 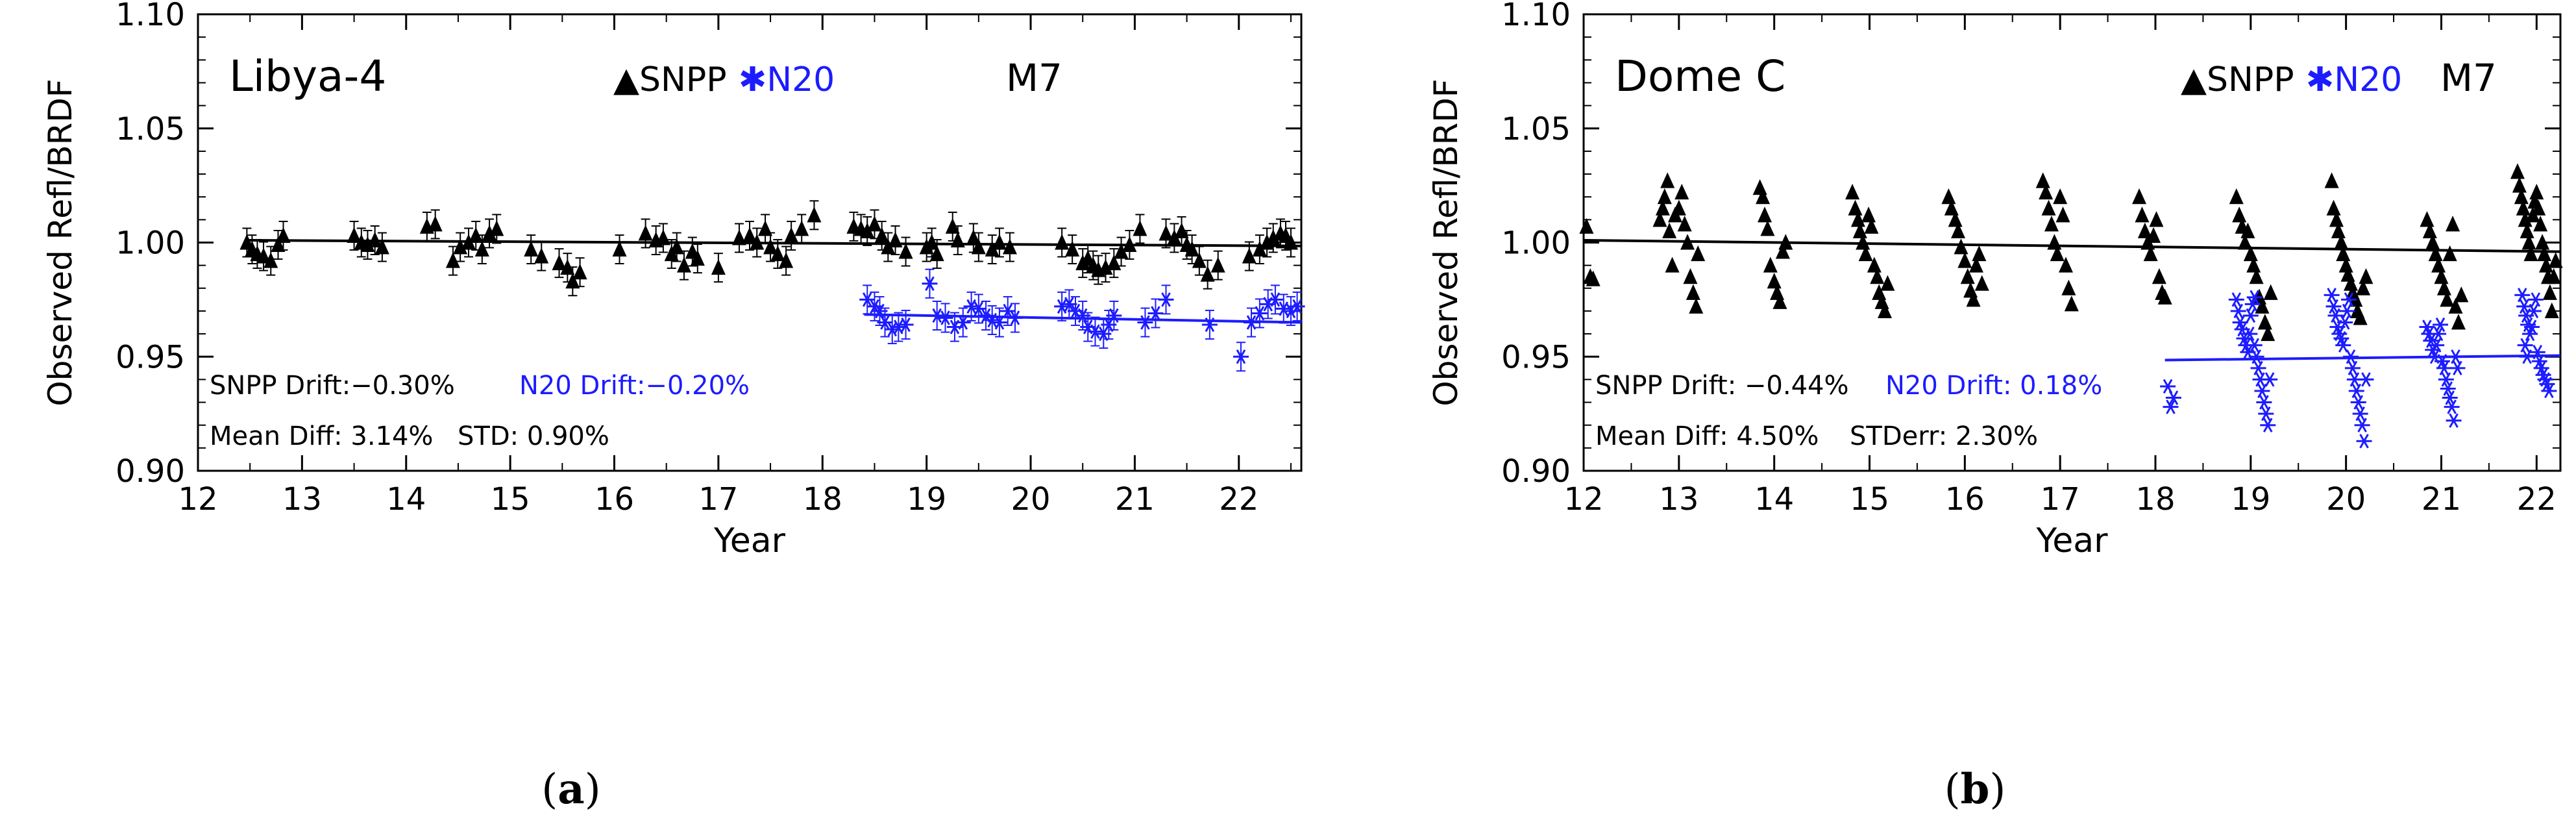 I want to click on series-n20, so click(x=2360, y=368).